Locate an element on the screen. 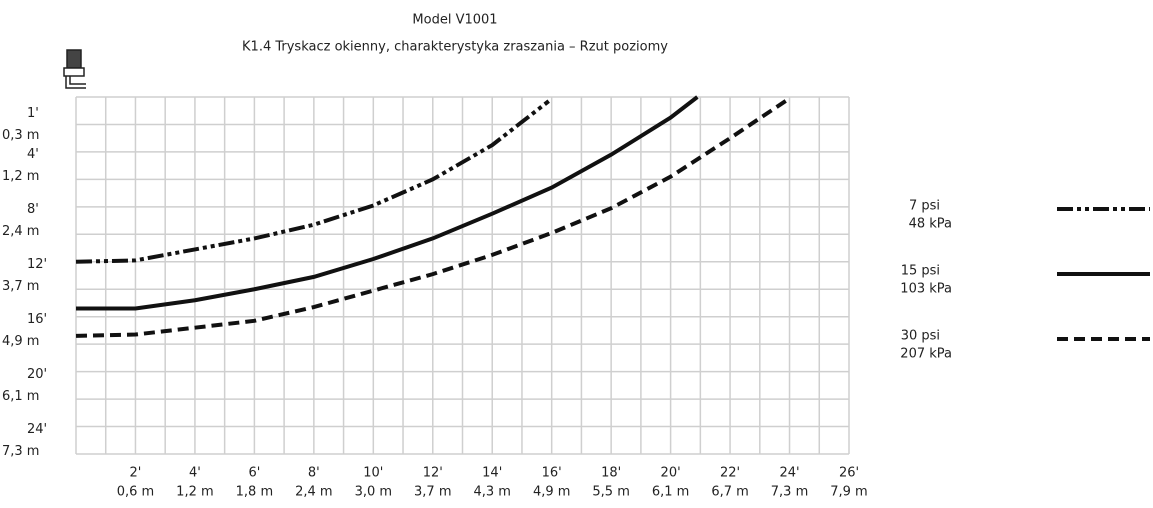 The image size is (1153, 508). x-tick-label: 26' is located at coordinates (849, 473).